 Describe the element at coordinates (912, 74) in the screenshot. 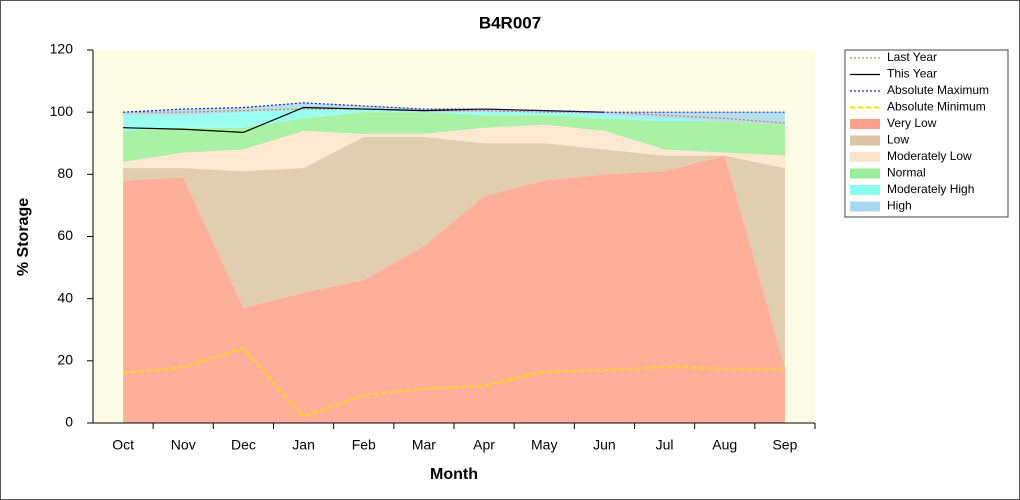

I see `legend-label: This Year` at that location.